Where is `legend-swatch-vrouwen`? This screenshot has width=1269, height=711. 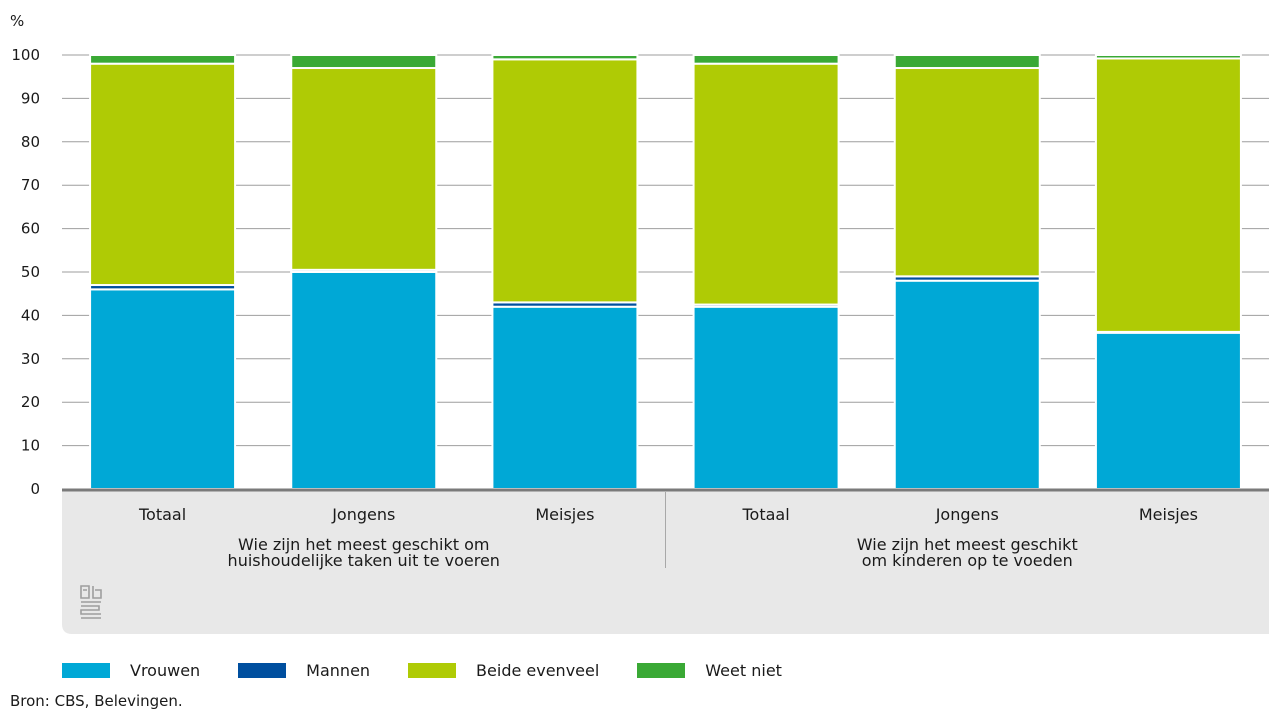
legend-swatch-vrouwen is located at coordinates (86, 670).